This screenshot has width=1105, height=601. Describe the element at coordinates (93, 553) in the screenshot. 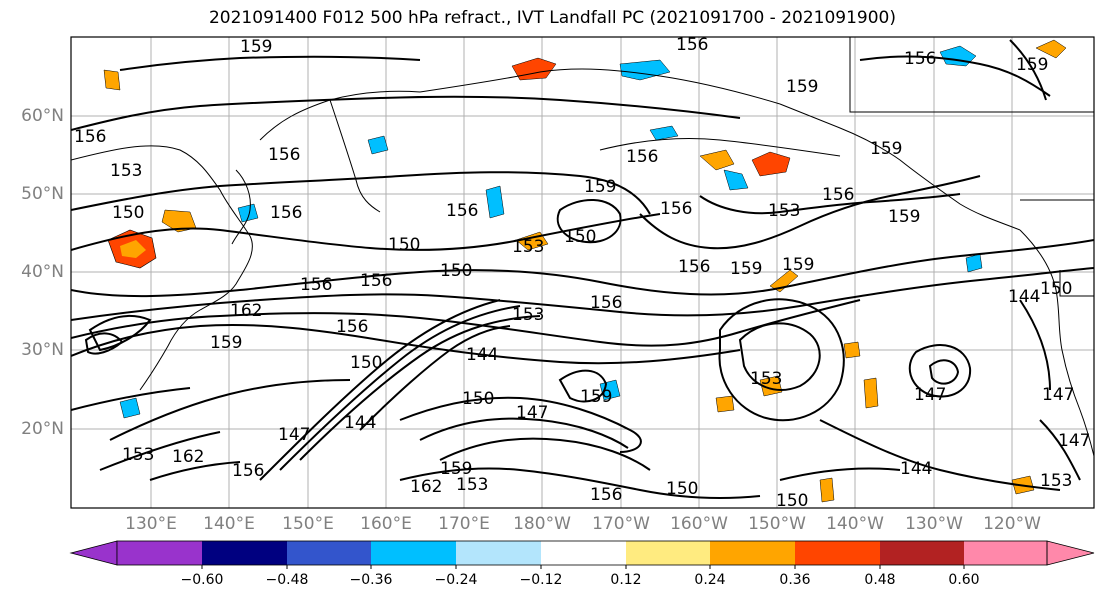

I see `colorbar-extend-min` at that location.